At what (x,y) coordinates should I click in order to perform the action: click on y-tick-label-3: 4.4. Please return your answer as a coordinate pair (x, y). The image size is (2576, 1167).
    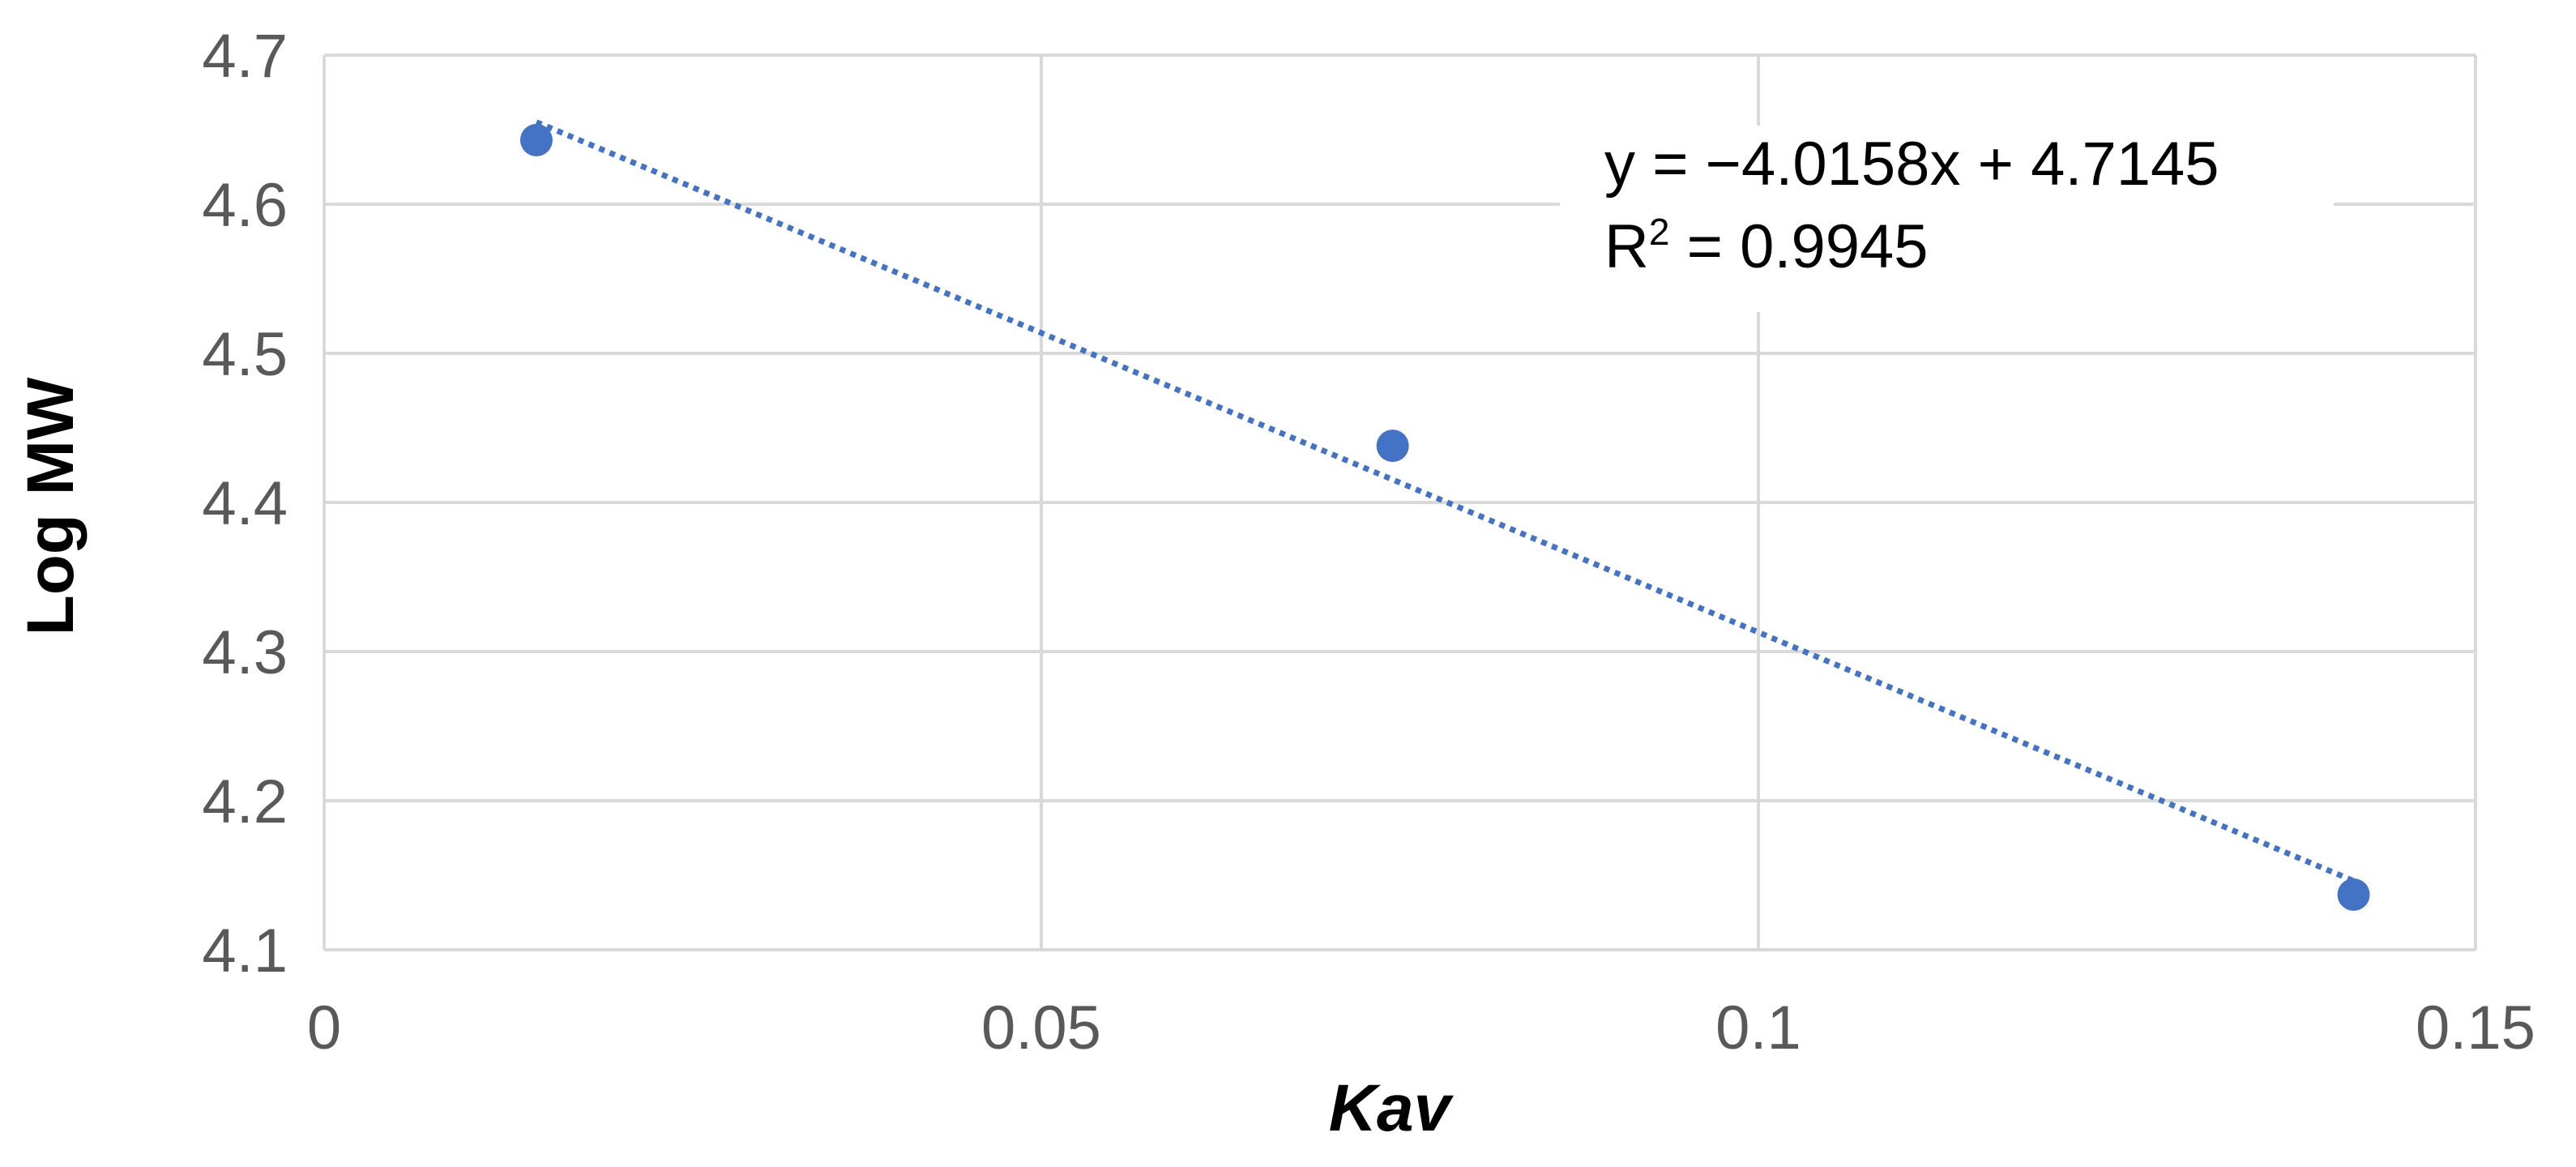
    Looking at the image, I should click on (245, 503).